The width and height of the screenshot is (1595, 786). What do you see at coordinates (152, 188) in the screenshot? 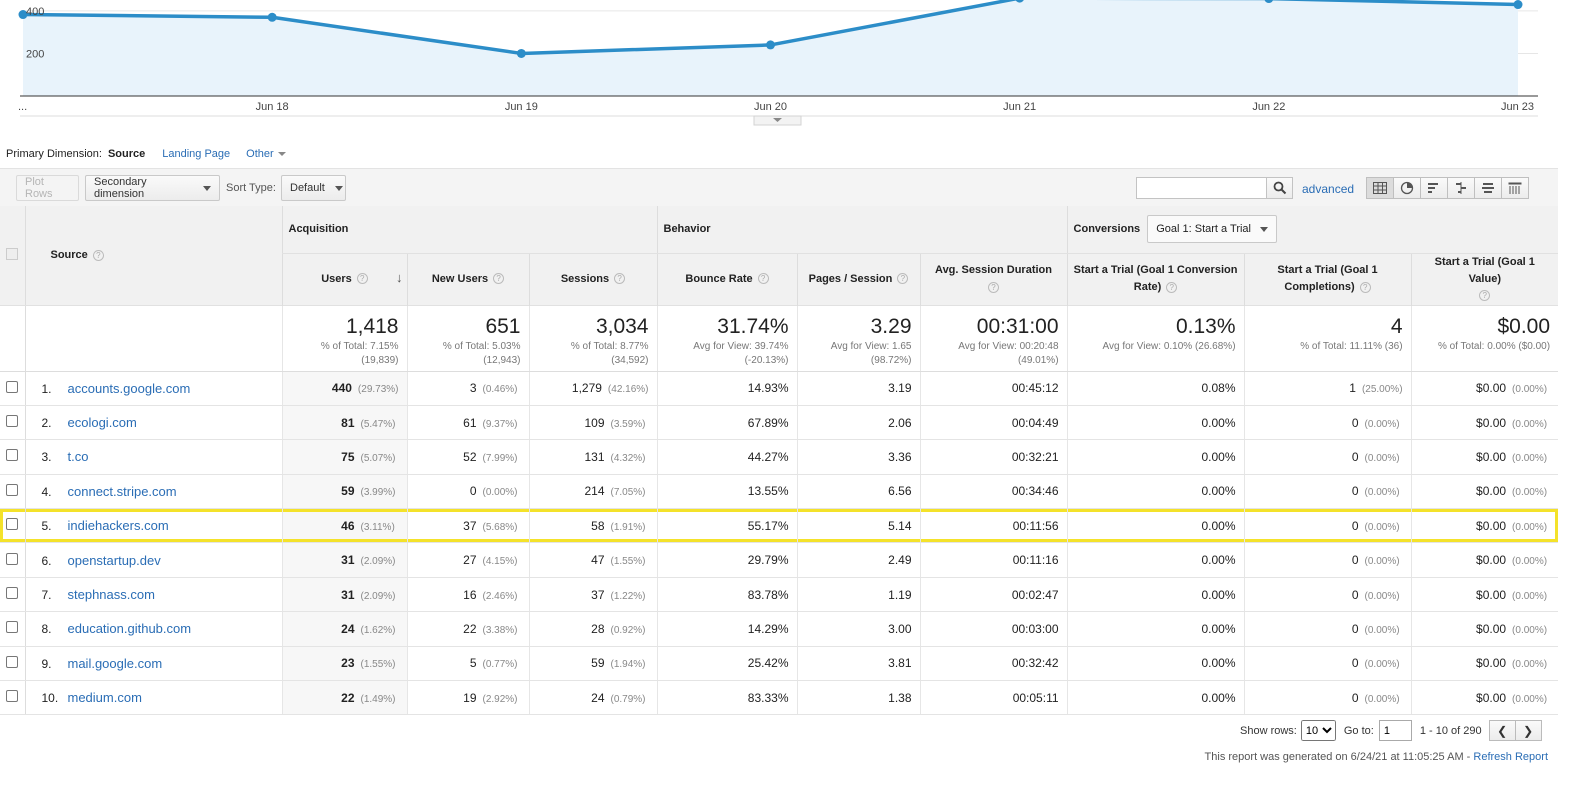
I see `secondary-dimension-dropdown: Secondary dimension` at bounding box center [152, 188].